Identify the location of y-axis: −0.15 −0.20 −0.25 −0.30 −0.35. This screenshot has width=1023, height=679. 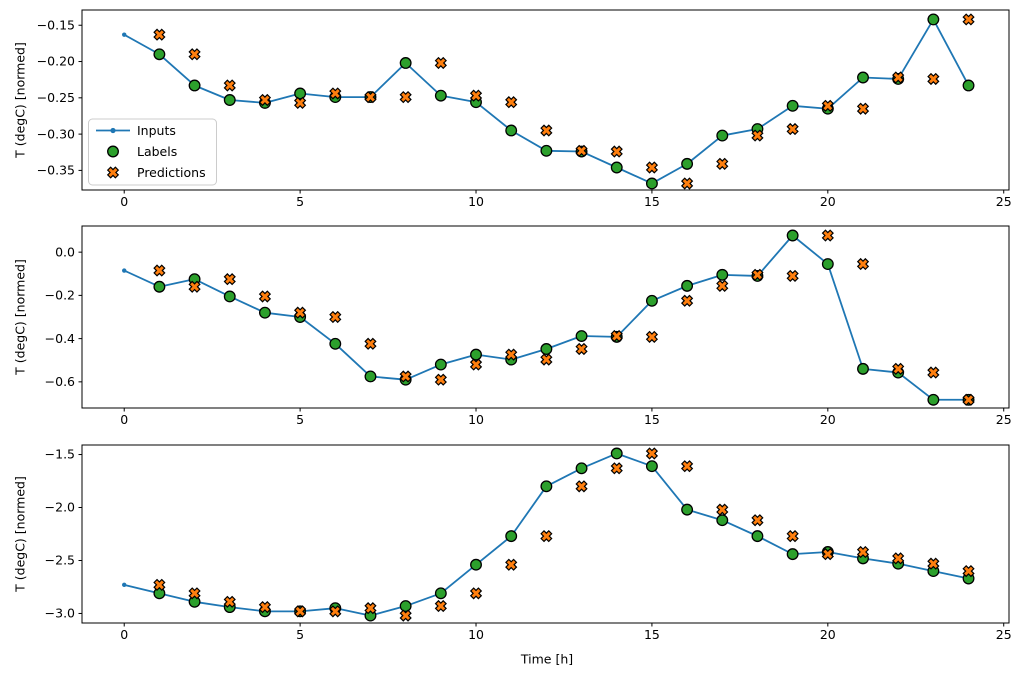
(59, 97).